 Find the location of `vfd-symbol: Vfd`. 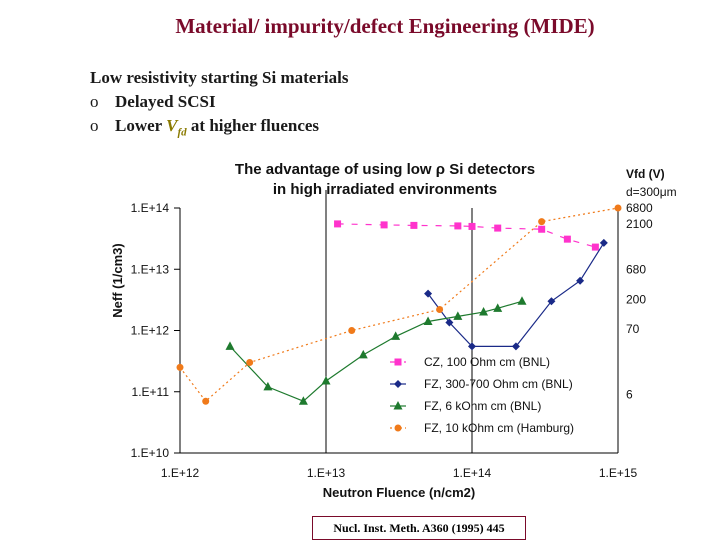

vfd-symbol: Vfd is located at coordinates (176, 127).